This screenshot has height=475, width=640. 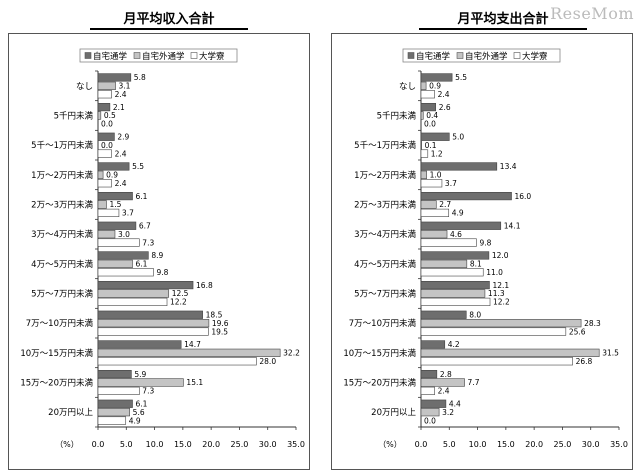 I want to click on income-value-label: 15.1, so click(x=194, y=382).